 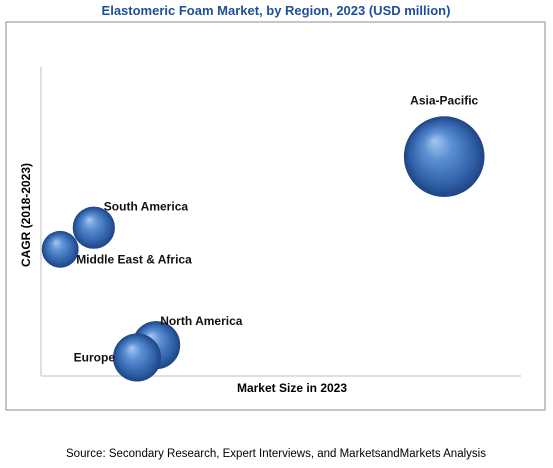 What do you see at coordinates (95, 358) in the screenshot?
I see `bubble-label-europe: Europe` at bounding box center [95, 358].